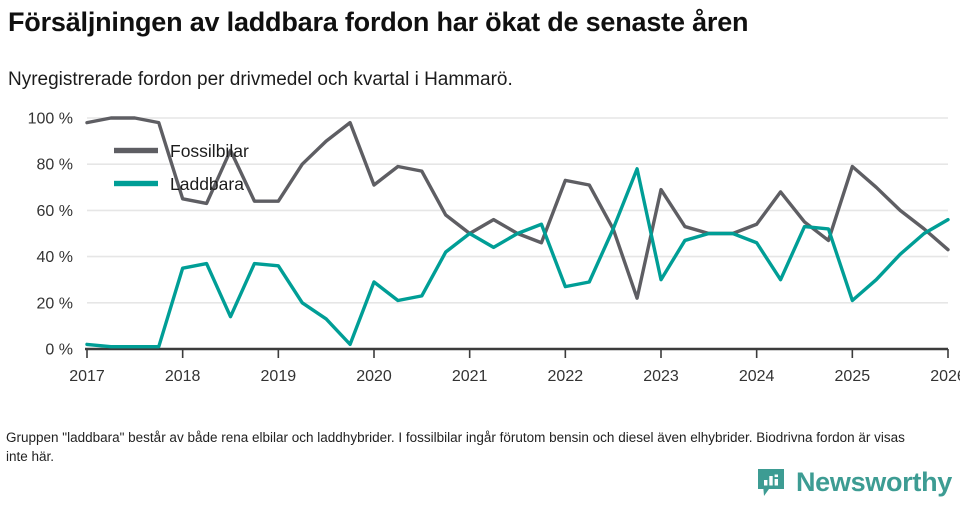 The width and height of the screenshot is (960, 505). What do you see at coordinates (55, 211) in the screenshot?
I see `y-tick-label: 60 %` at bounding box center [55, 211].